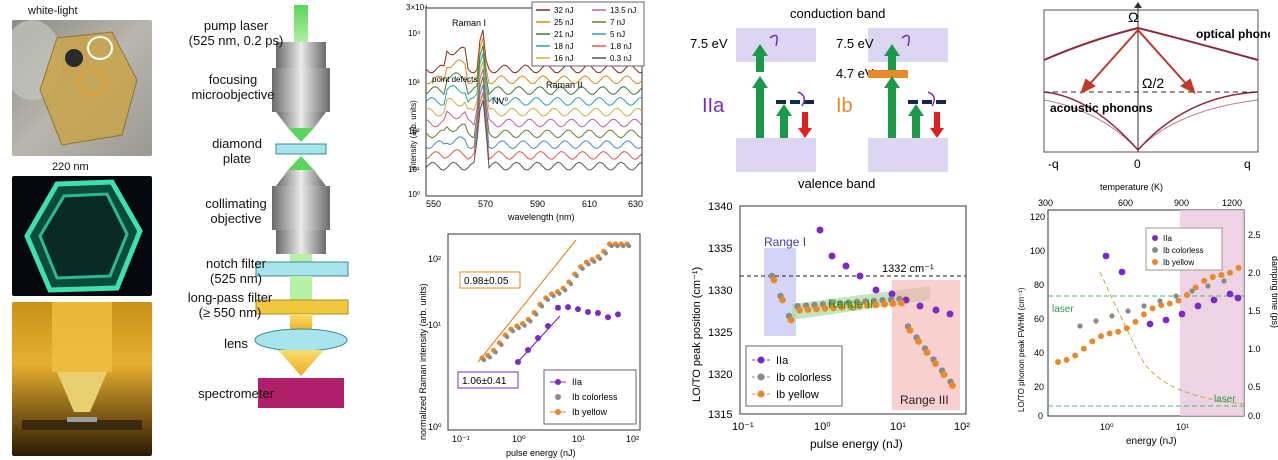 Image resolution: width=1278 pixels, height=460 pixels. I want to click on range2-label: Range II, so click(850, 304).